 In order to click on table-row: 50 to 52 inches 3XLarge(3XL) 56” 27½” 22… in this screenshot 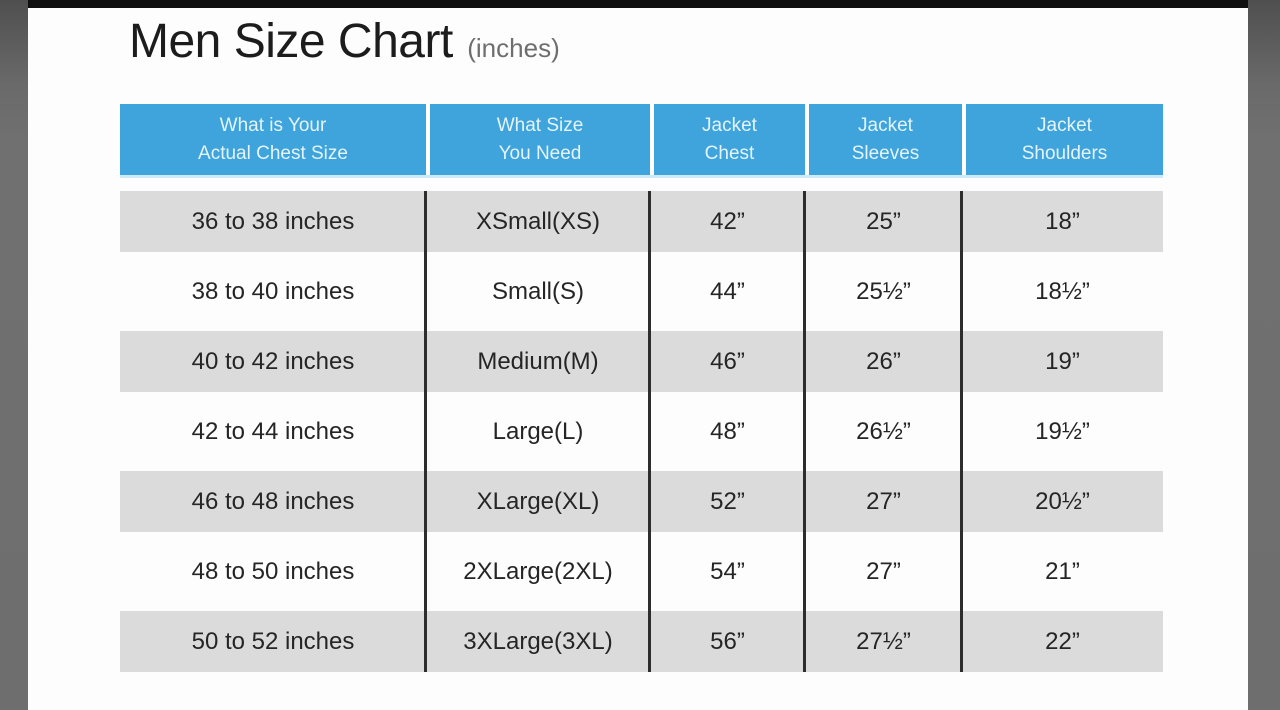, I will do `click(641, 641)`.